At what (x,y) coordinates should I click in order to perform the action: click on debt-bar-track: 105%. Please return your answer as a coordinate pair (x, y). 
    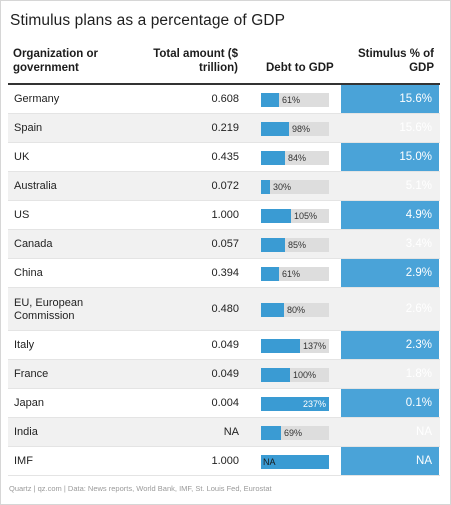
    Looking at the image, I should click on (295, 215).